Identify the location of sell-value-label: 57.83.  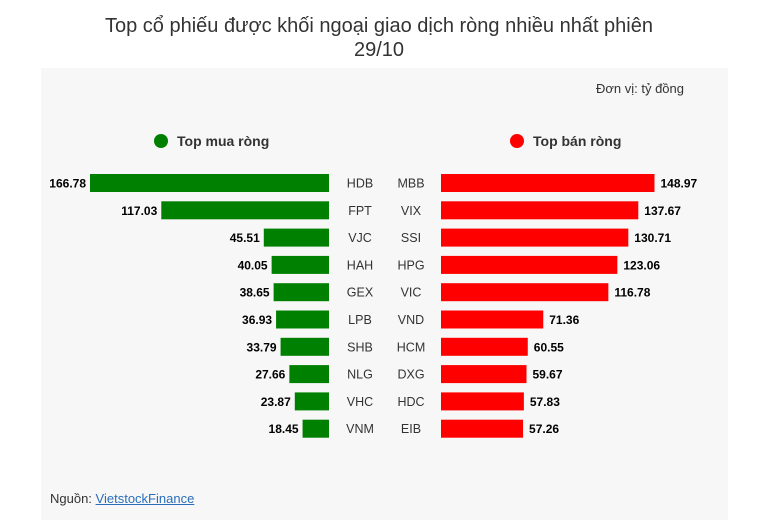
(545, 402).